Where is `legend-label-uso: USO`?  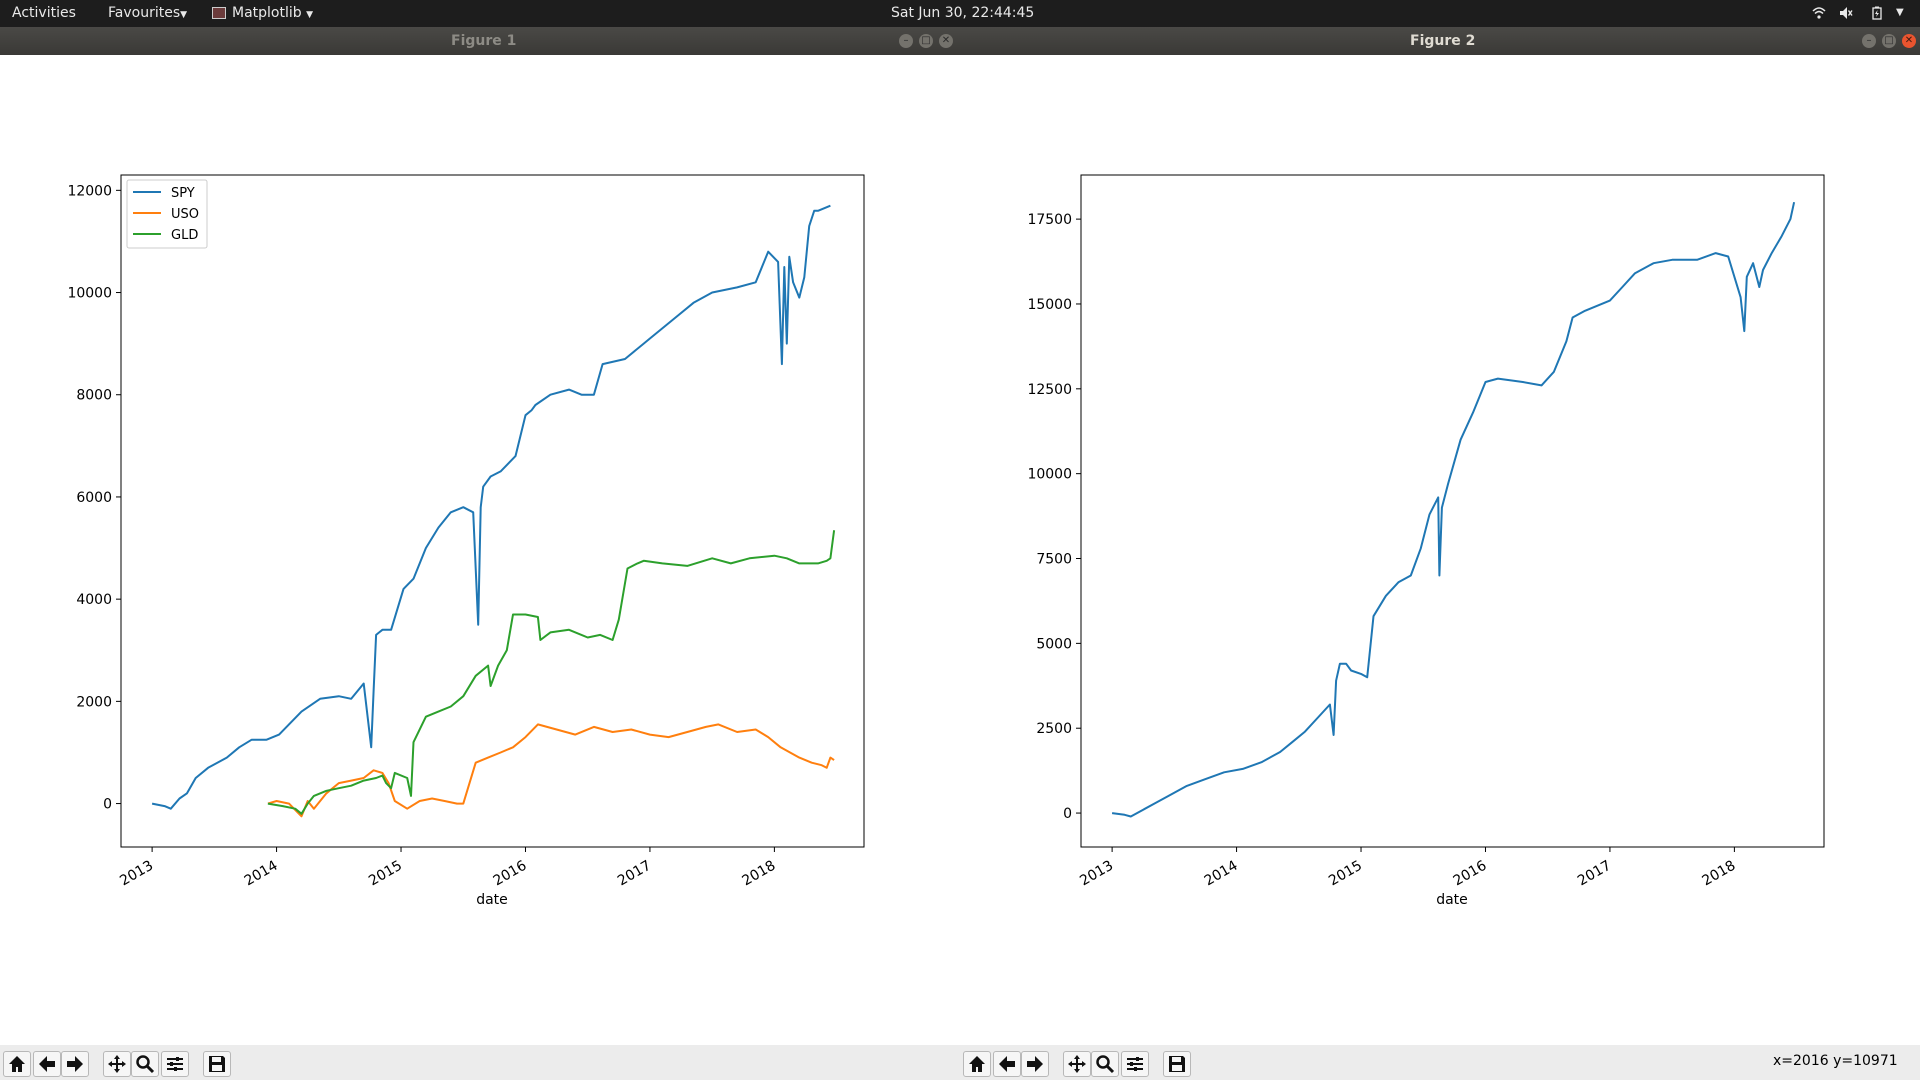
legend-label-uso: USO is located at coordinates (185, 214).